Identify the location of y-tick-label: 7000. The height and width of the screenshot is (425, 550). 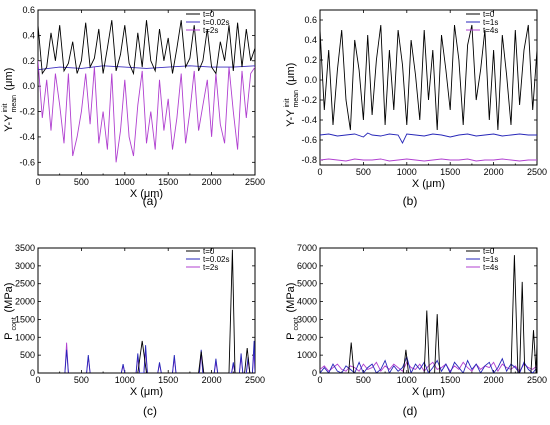
(307, 248).